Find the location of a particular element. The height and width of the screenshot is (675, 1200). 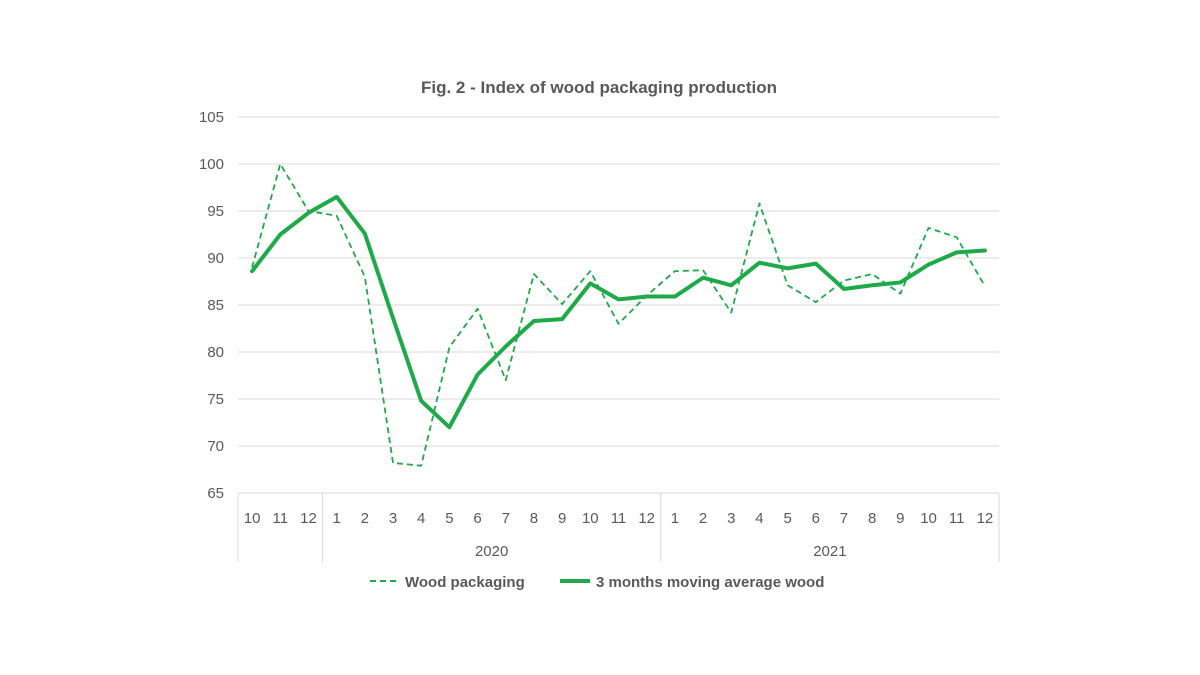

y-axis: 65 70 75 80 85 90 95 100 105 is located at coordinates (211, 305).